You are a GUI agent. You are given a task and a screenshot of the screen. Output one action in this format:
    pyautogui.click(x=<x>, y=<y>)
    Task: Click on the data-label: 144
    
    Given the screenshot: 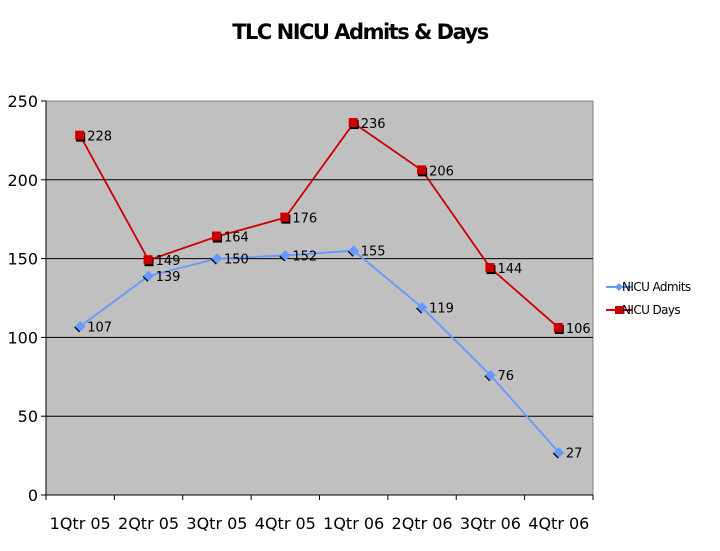 What is the action you would take?
    pyautogui.click(x=509, y=269)
    